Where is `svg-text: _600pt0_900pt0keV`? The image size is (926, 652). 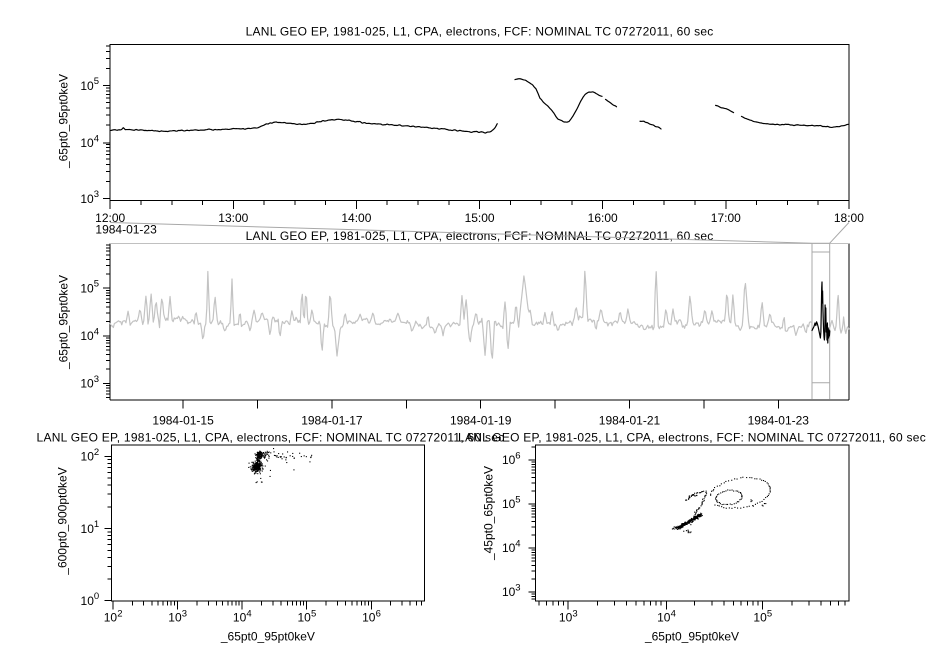
svg-text: _600pt0_900pt0keV is located at coordinates (63, 521).